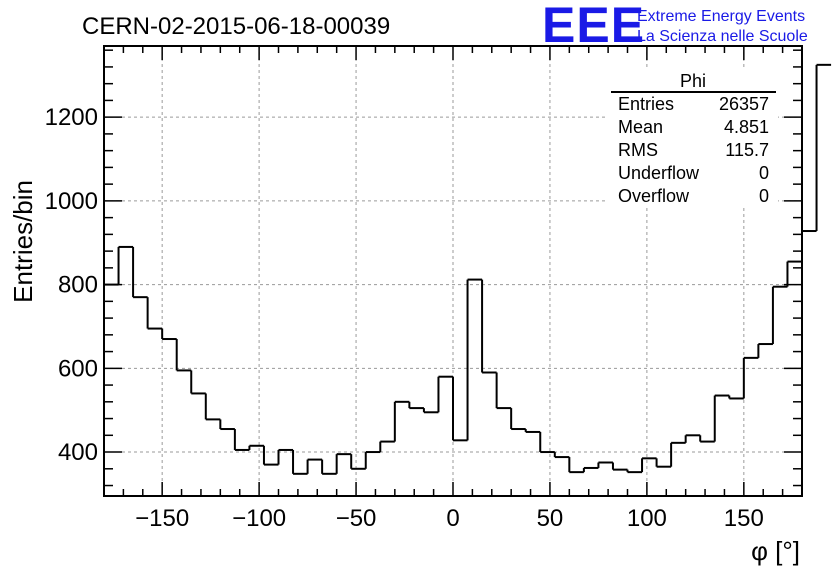  I want to click on logo-mark: EEE, so click(593, 26).